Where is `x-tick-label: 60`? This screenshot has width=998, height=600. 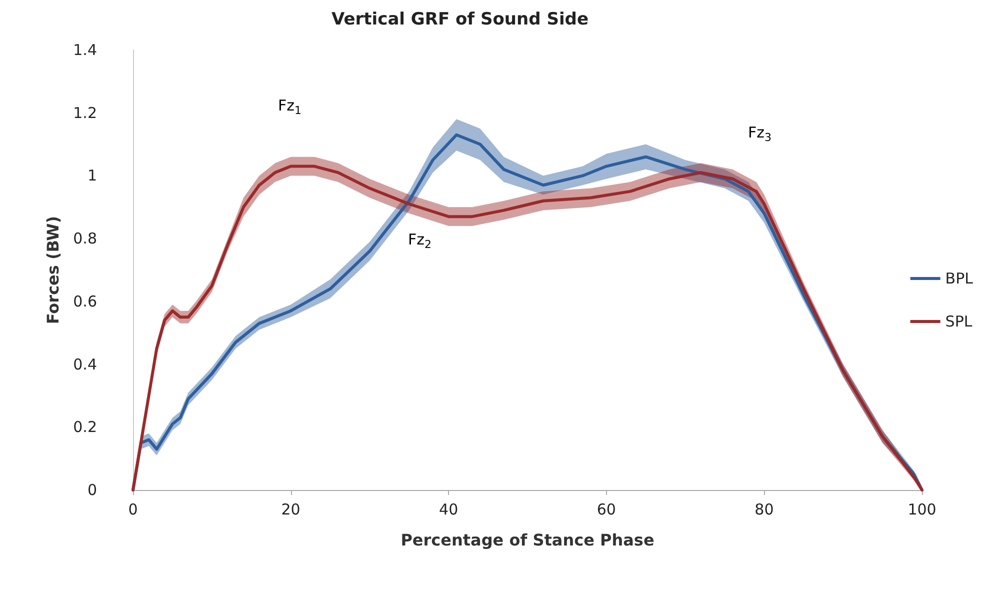 x-tick-label: 60 is located at coordinates (606, 509).